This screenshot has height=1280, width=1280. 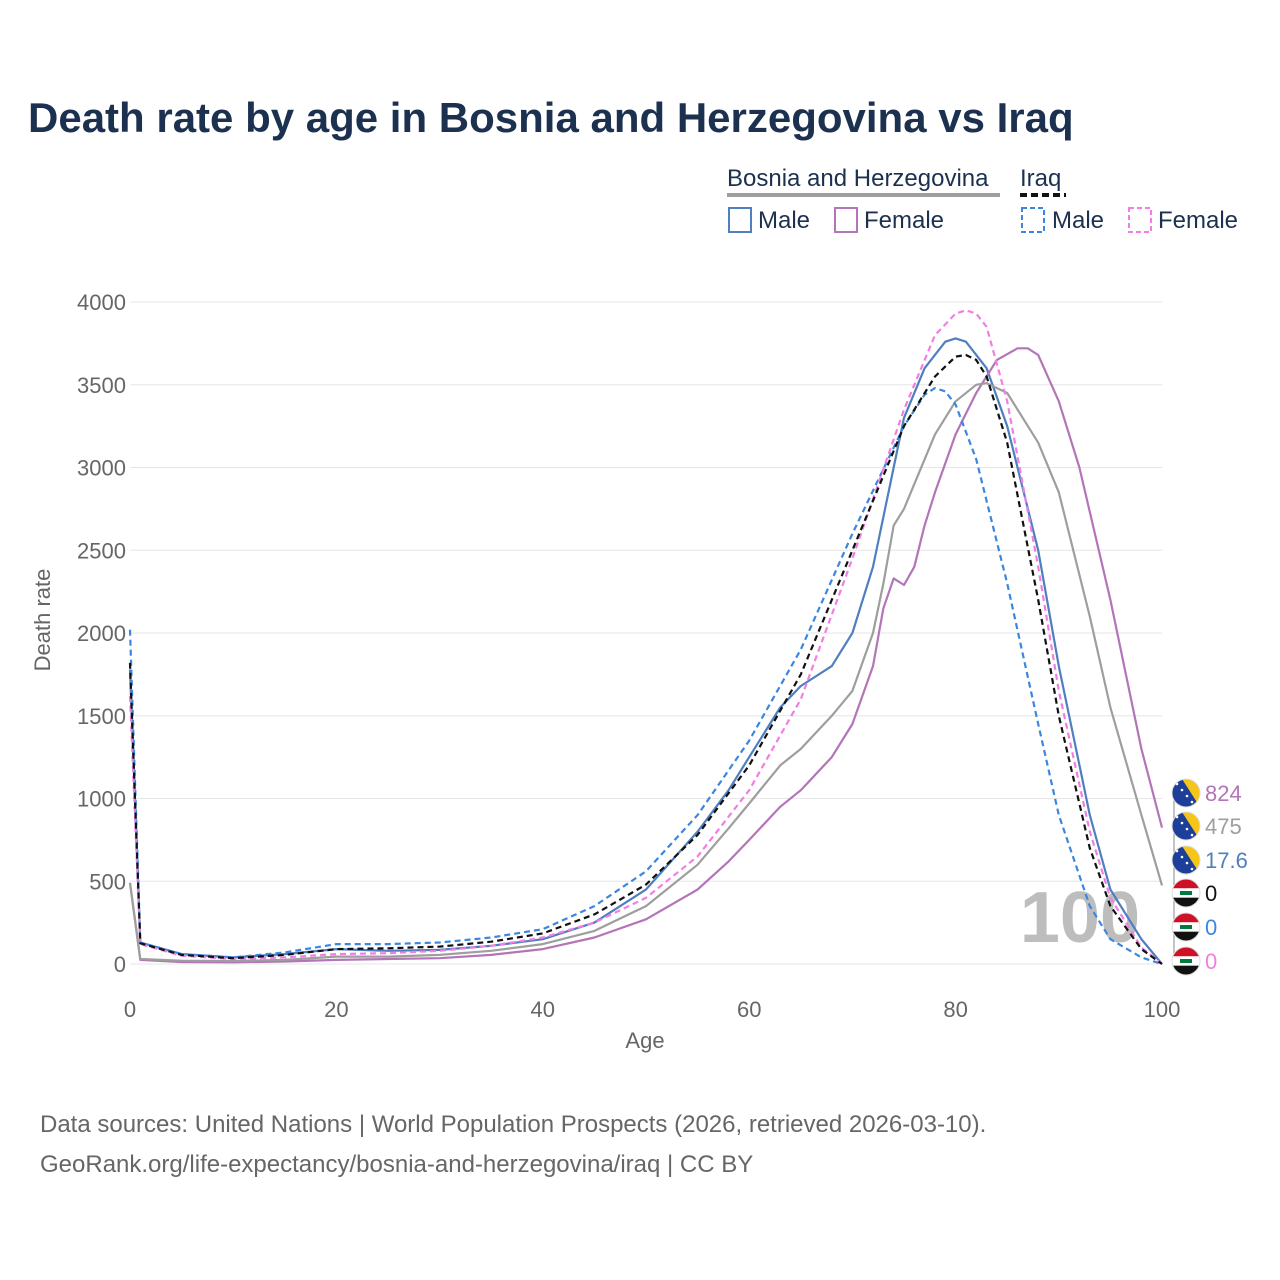 What do you see at coordinates (846, 220) in the screenshot?
I see `legend-bih-female-swatch` at bounding box center [846, 220].